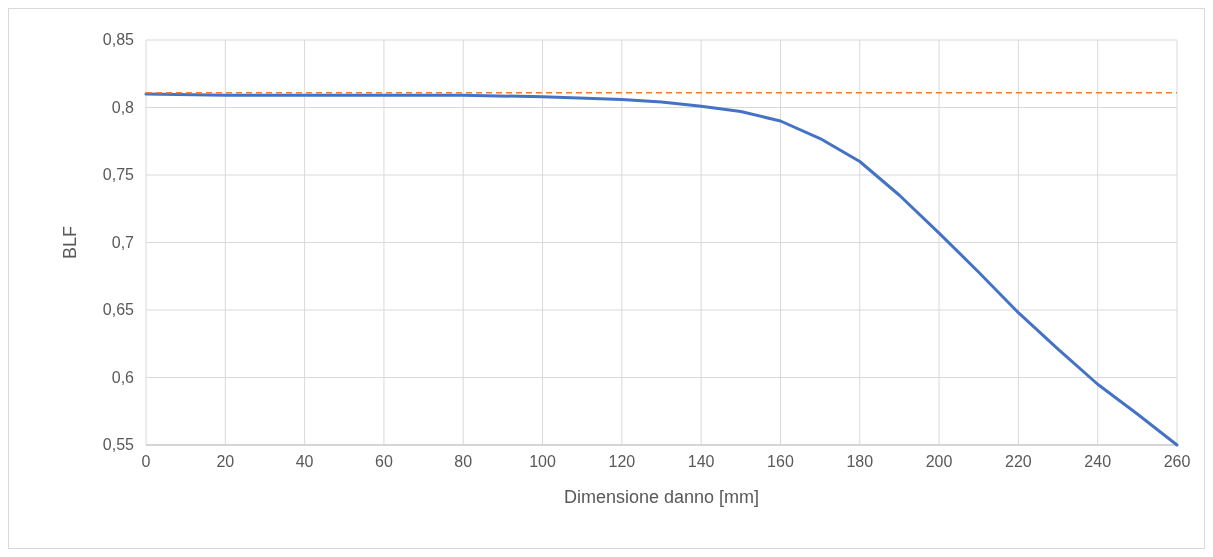  What do you see at coordinates (622, 461) in the screenshot?
I see `x-tick-label: 120` at bounding box center [622, 461].